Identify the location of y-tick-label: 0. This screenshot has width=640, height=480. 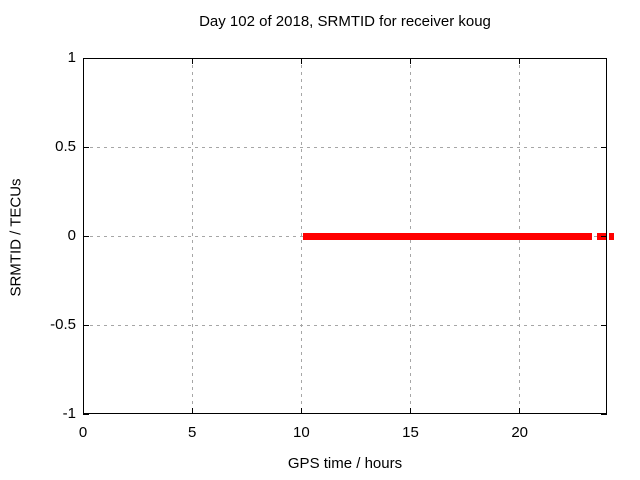
(71, 235).